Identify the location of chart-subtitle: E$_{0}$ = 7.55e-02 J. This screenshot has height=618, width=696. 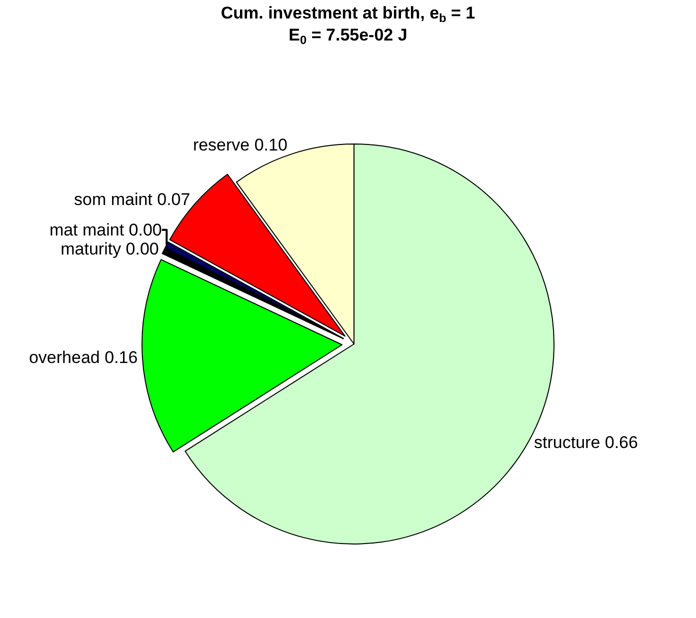
(348, 37).